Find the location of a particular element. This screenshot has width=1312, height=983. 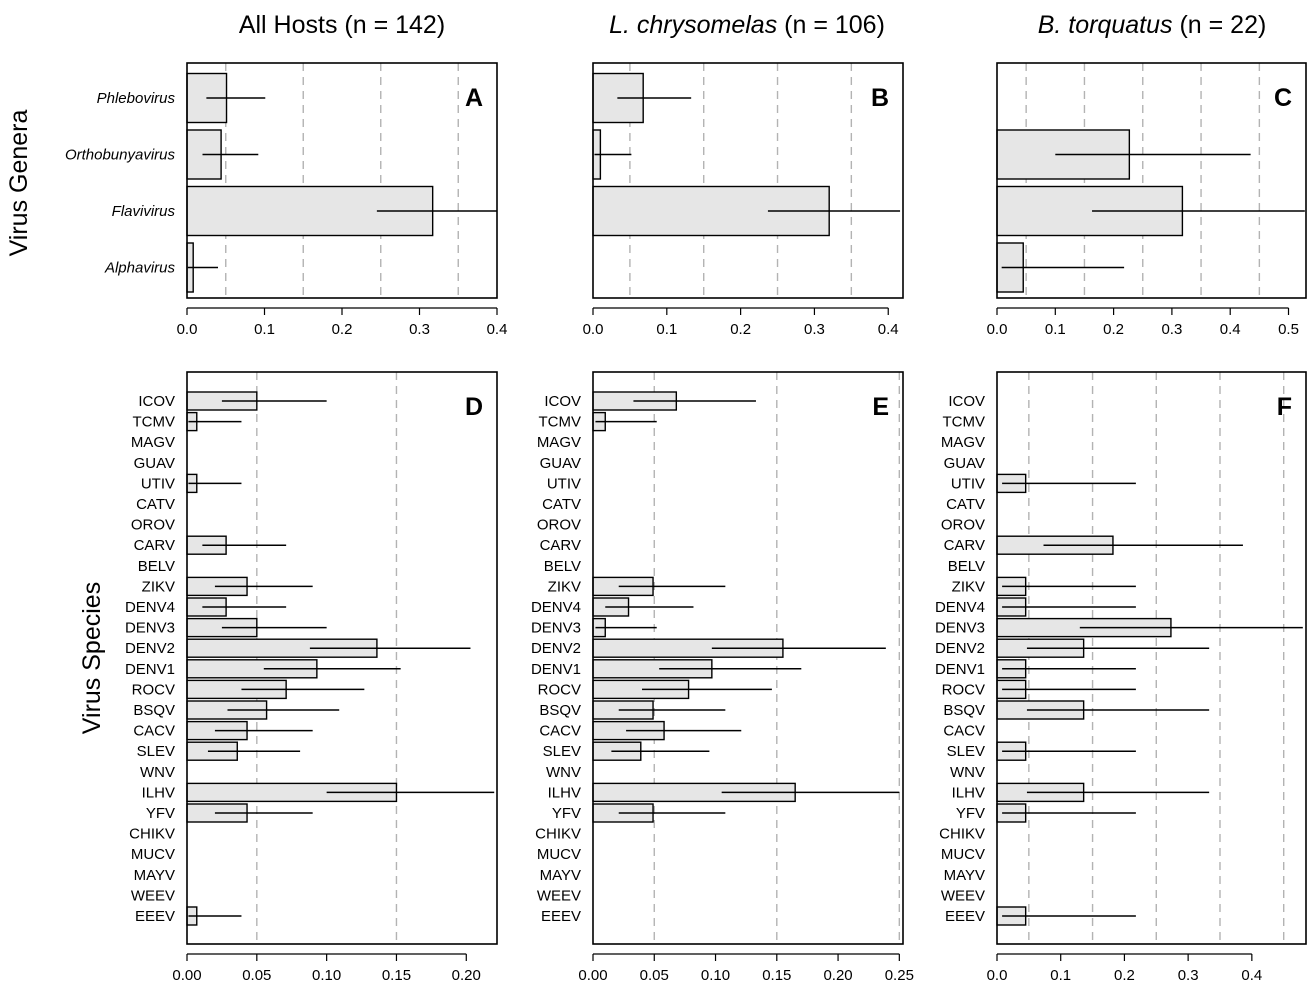

x-tick-label: 0.05 is located at coordinates (256, 975).